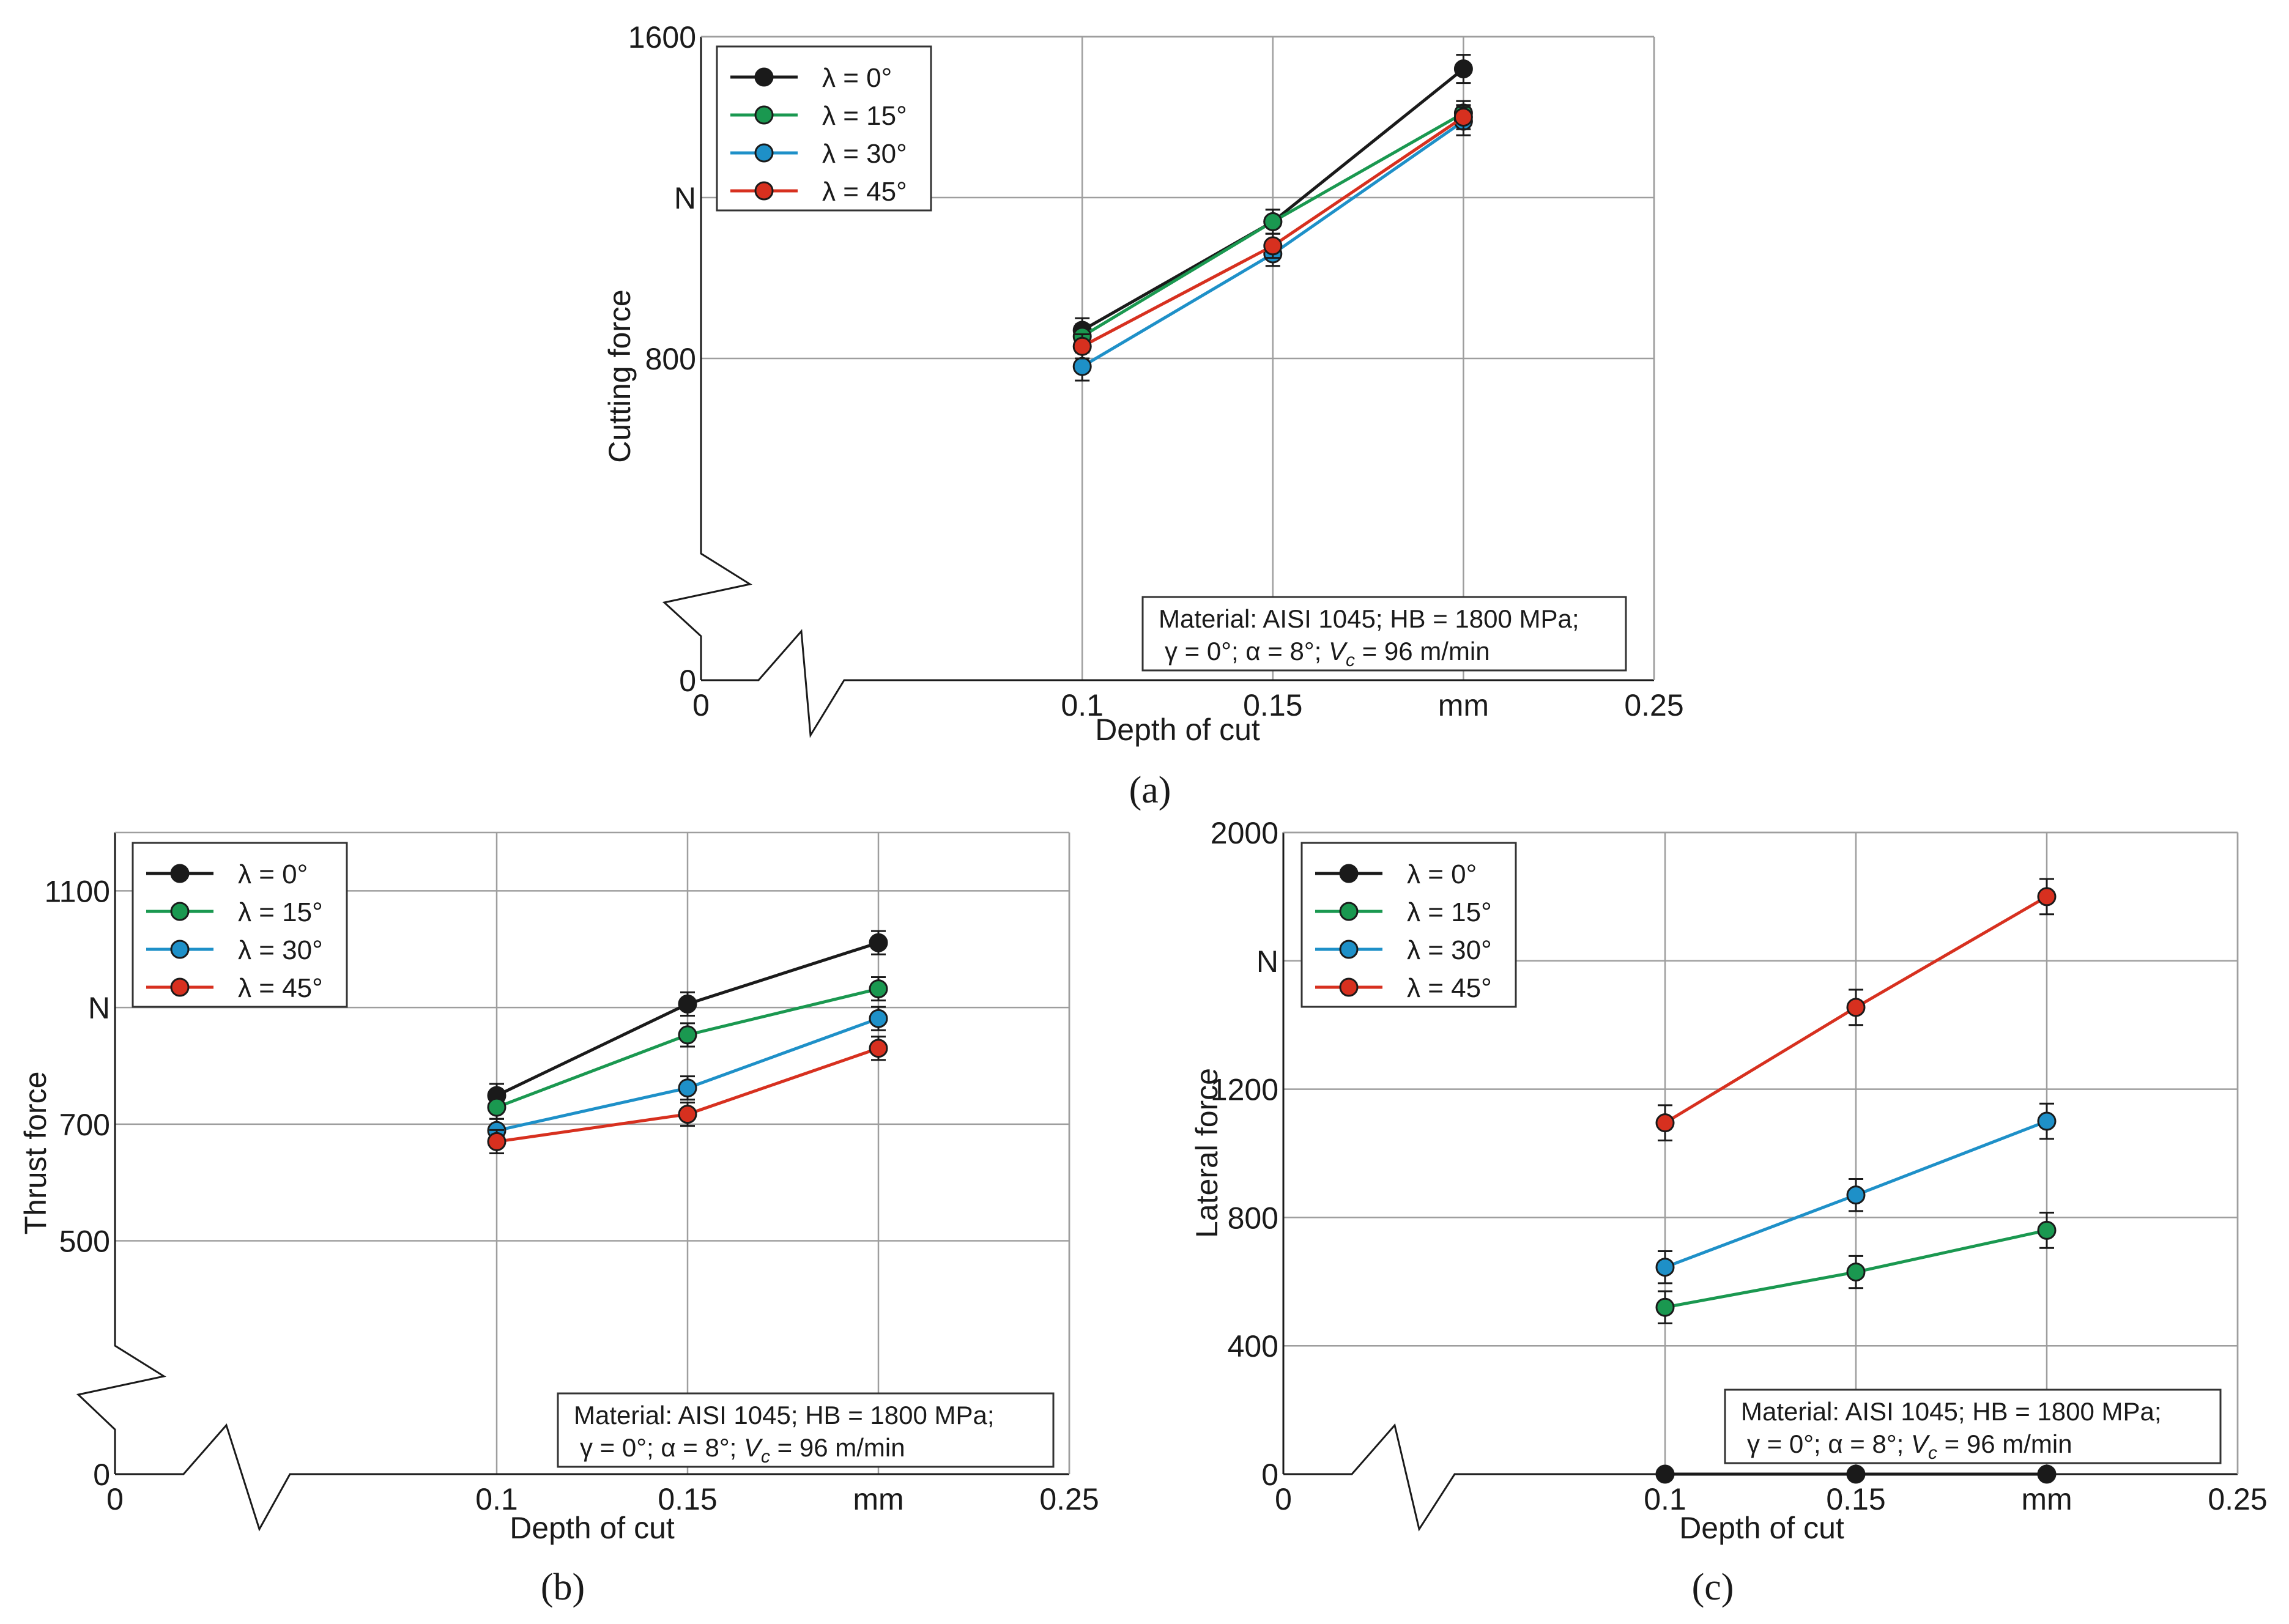 The height and width of the screenshot is (1624, 2289). Describe the element at coordinates (1829, 1443) in the screenshot. I see `parameters-angles: γ = 0°; α = 8°;` at that location.